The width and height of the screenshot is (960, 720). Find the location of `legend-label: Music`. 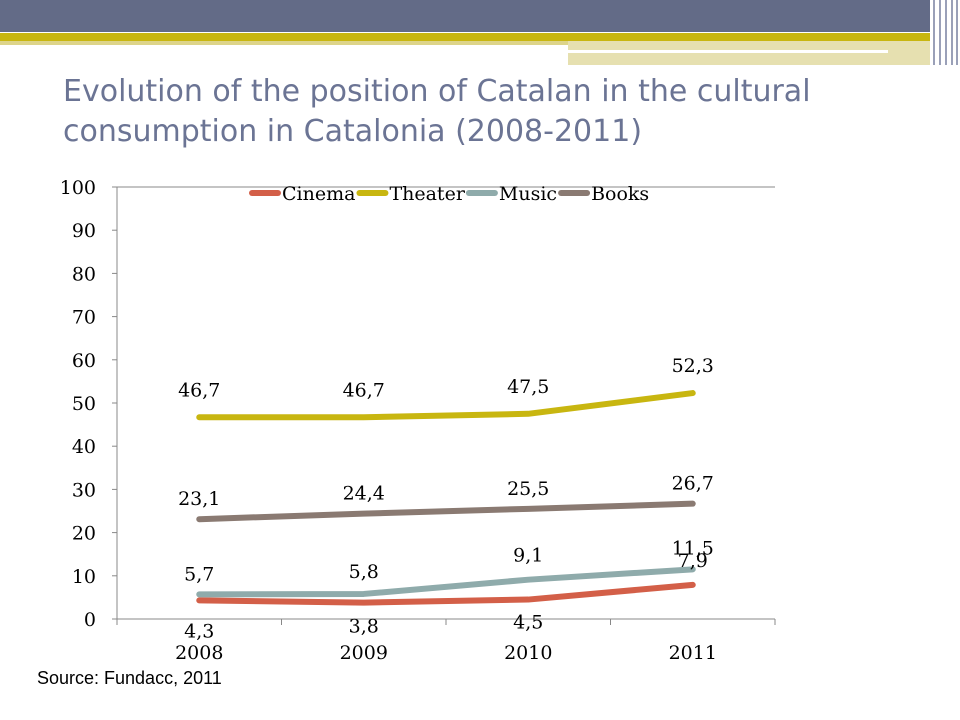

legend-label: Music is located at coordinates (528, 194).